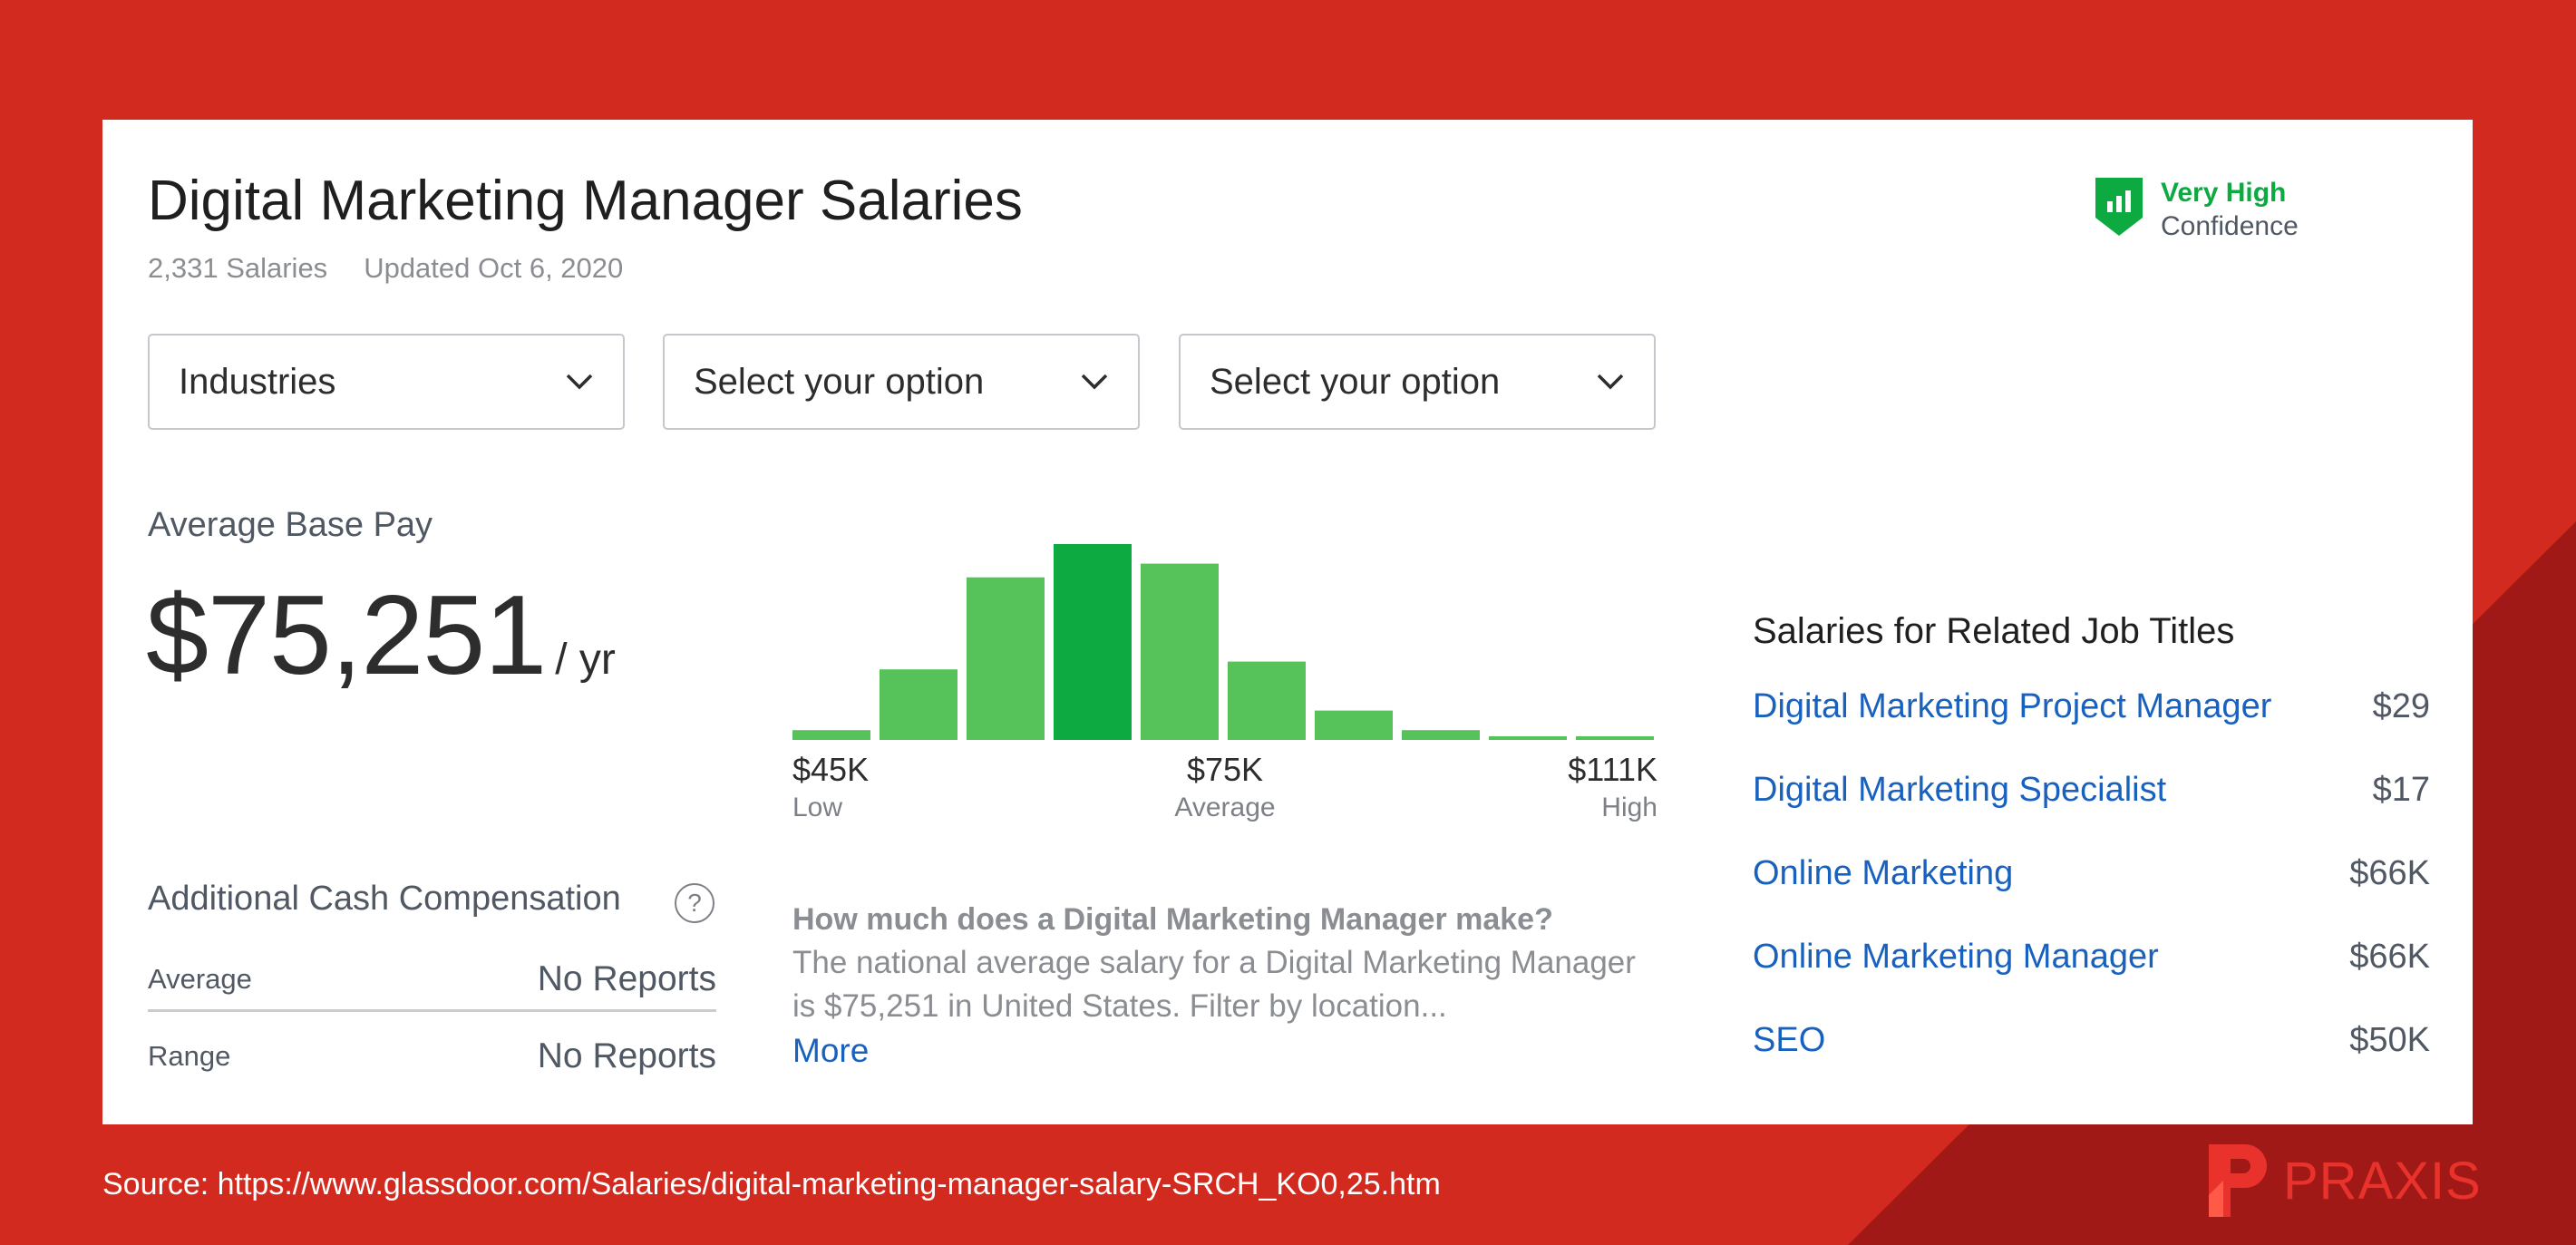  Describe the element at coordinates (290, 525) in the screenshot. I see `average-base-pay-label: Average Base Pay` at that location.